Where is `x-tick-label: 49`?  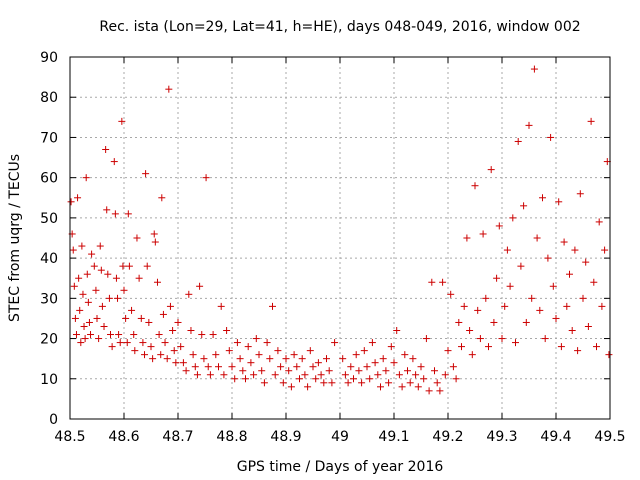
x-tick-label: 49 is located at coordinates (340, 437).